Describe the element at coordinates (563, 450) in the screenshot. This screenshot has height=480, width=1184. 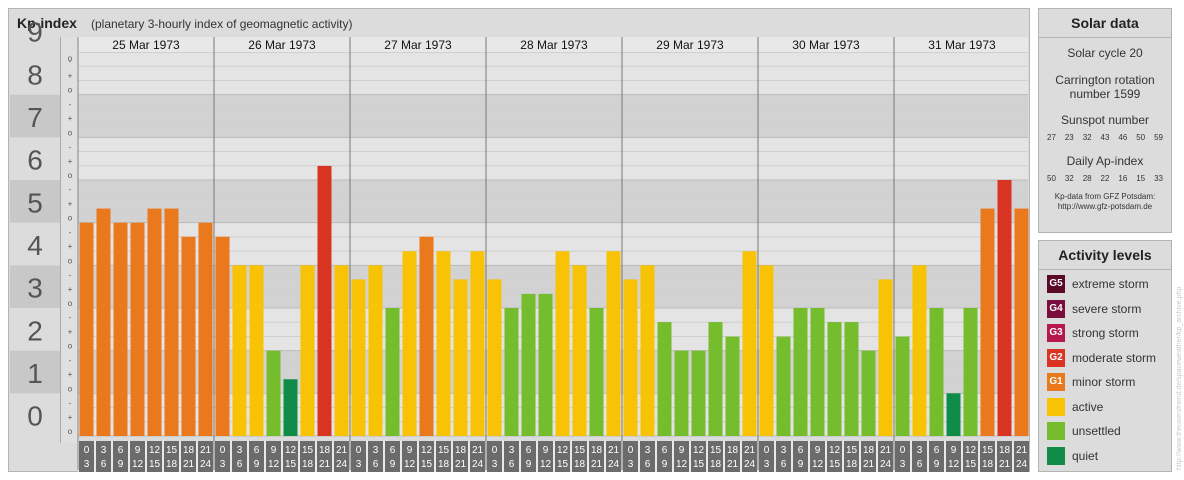
I see `interval-label-top: 12` at that location.